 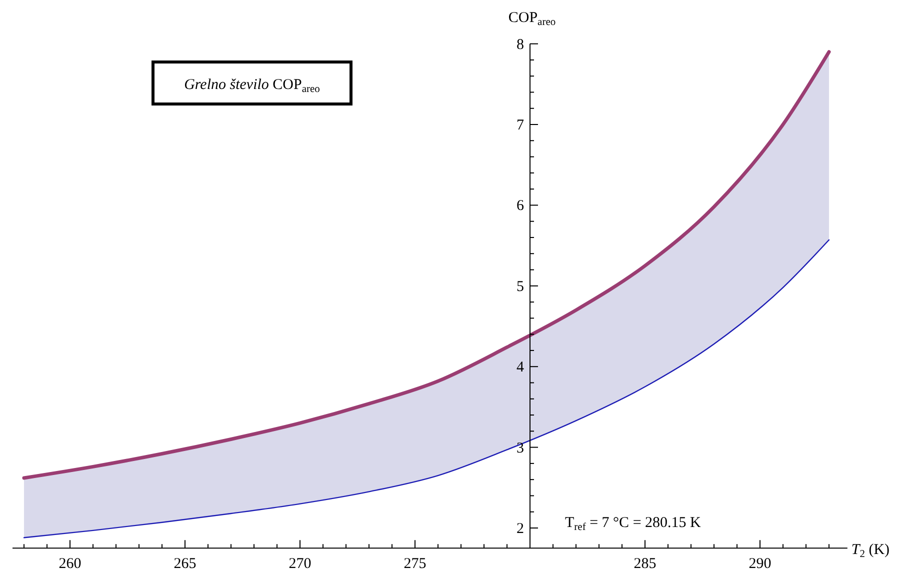 I want to click on x-tick-label: 260, so click(x=70, y=564).